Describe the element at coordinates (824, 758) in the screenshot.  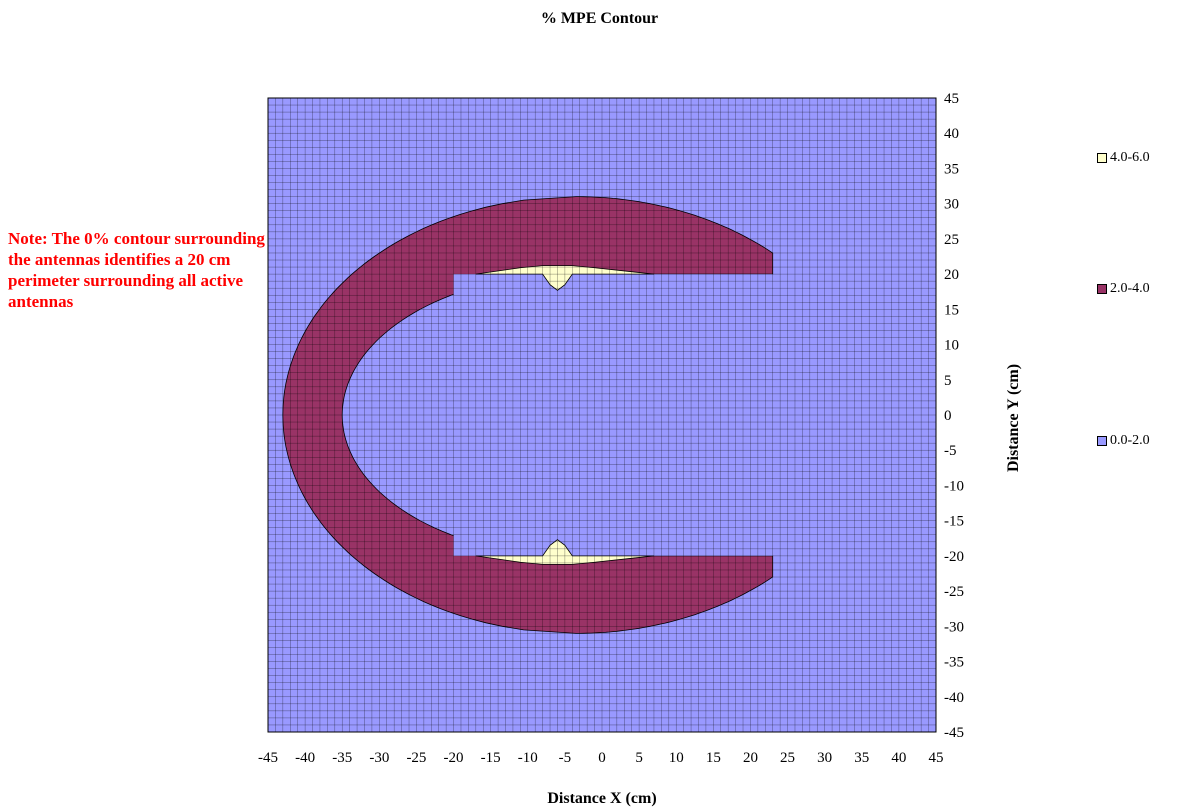
I see `x-tick-label: 30` at that location.